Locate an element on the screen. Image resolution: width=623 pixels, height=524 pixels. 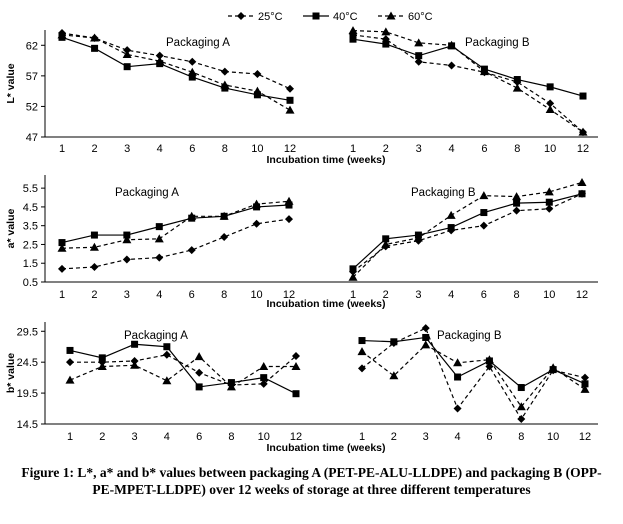
y-tick-label-0: 0.5 is located at coordinates (30, 283).